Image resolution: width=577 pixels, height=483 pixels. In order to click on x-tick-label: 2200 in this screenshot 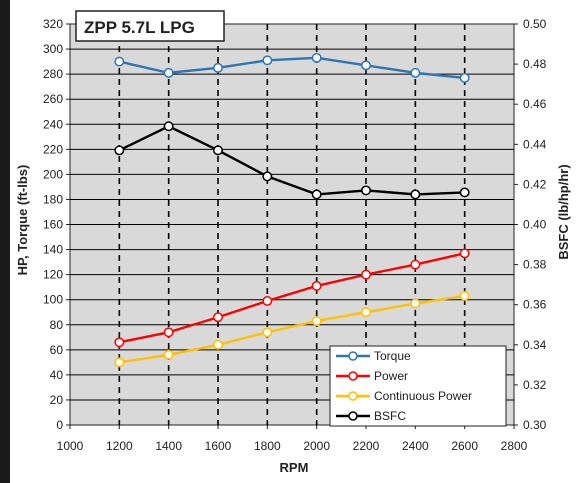, I will do `click(366, 446)`.